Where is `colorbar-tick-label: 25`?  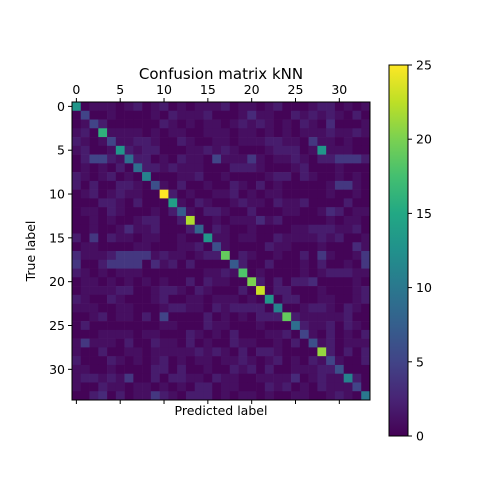
colorbar-tick-label: 25 is located at coordinates (424, 65).